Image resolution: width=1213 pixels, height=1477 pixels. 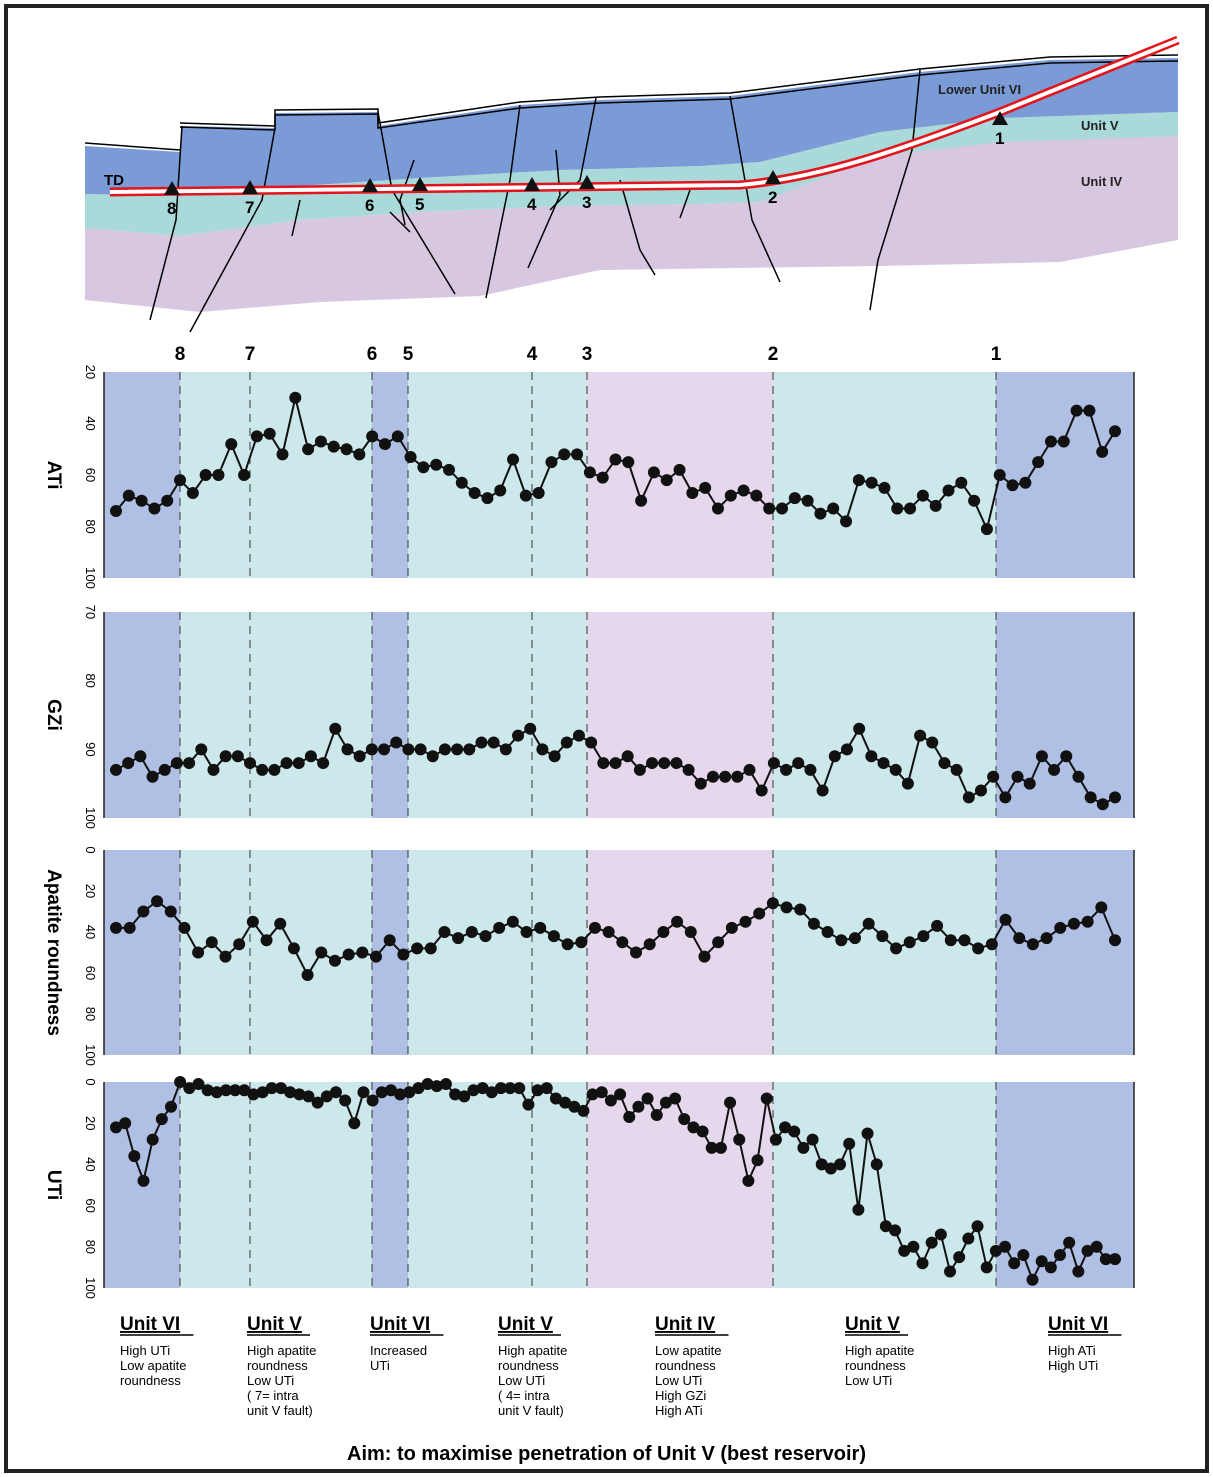 What do you see at coordinates (688, 1350) in the screenshot?
I see `annotation-line: Low apatite` at bounding box center [688, 1350].